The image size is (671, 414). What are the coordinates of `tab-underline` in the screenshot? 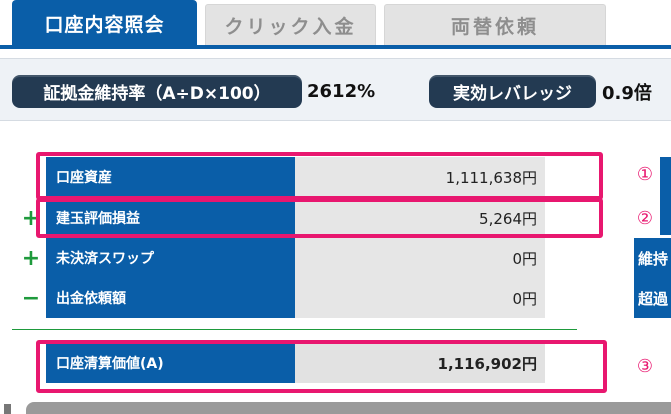 It's located at (335, 47).